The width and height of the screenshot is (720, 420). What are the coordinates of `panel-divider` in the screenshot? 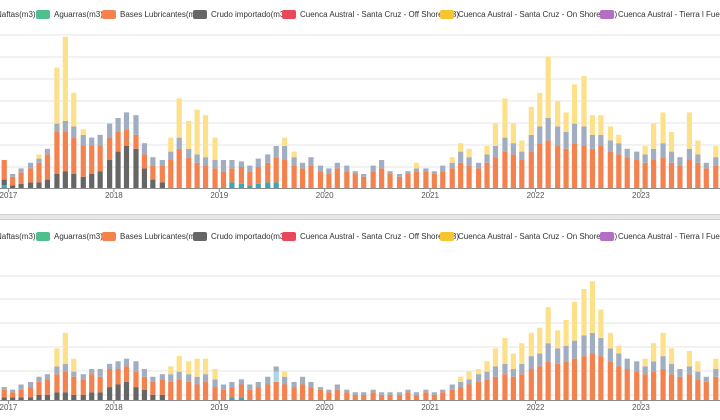 It's located at (360, 217).